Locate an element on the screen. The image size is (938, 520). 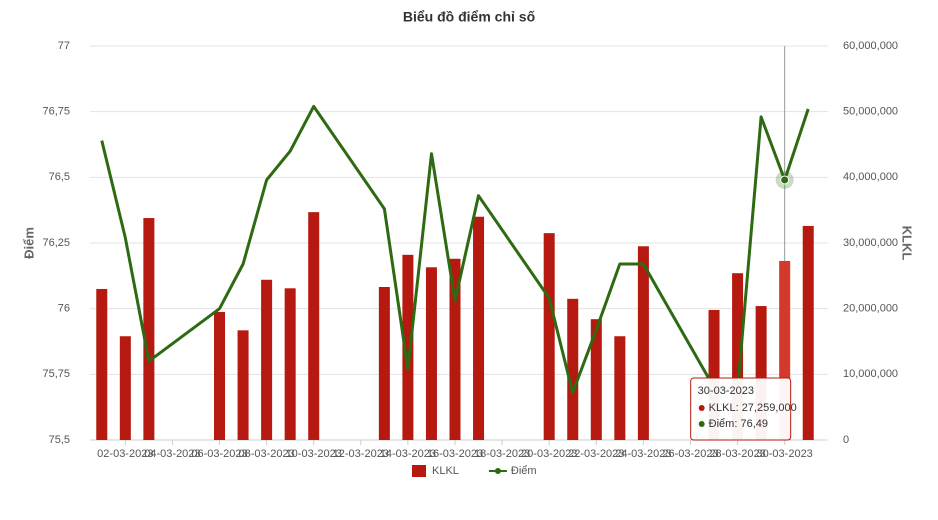
x-tick-label: 06-03-2023 is located at coordinates (219, 454).